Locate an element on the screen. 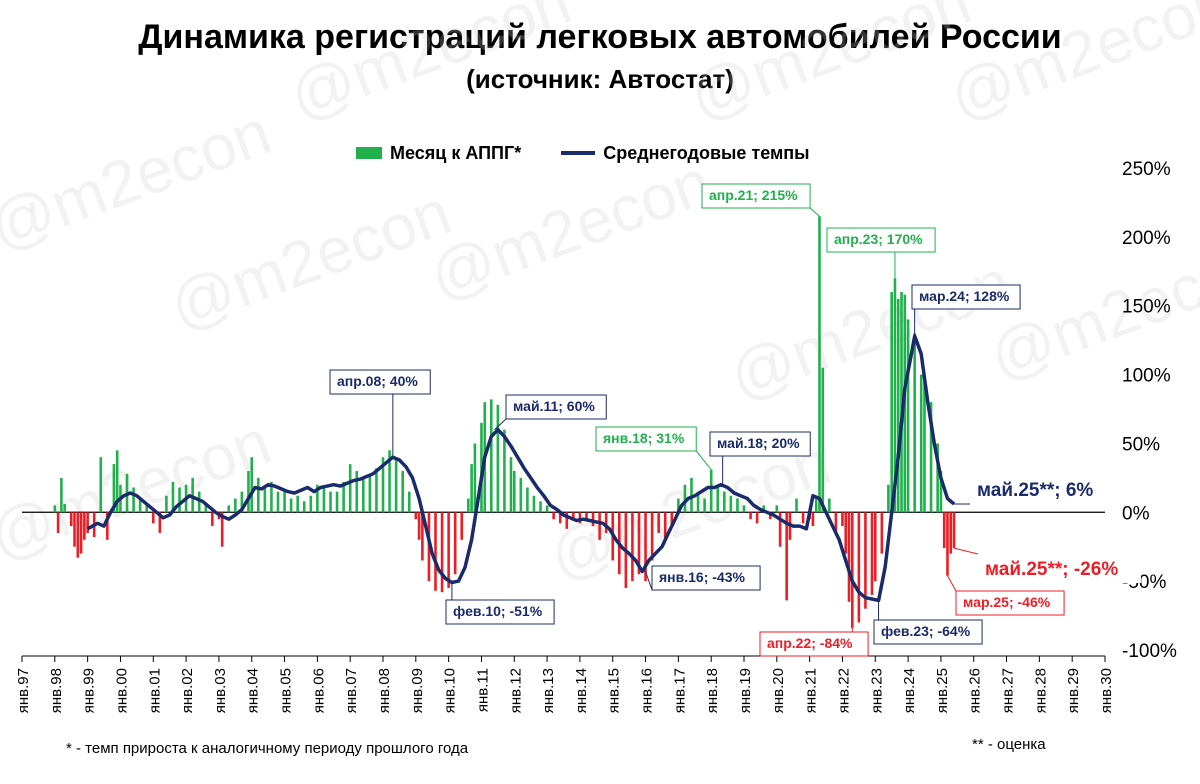 The width and height of the screenshot is (1200, 784). legend-line-swatch is located at coordinates (578, 153).